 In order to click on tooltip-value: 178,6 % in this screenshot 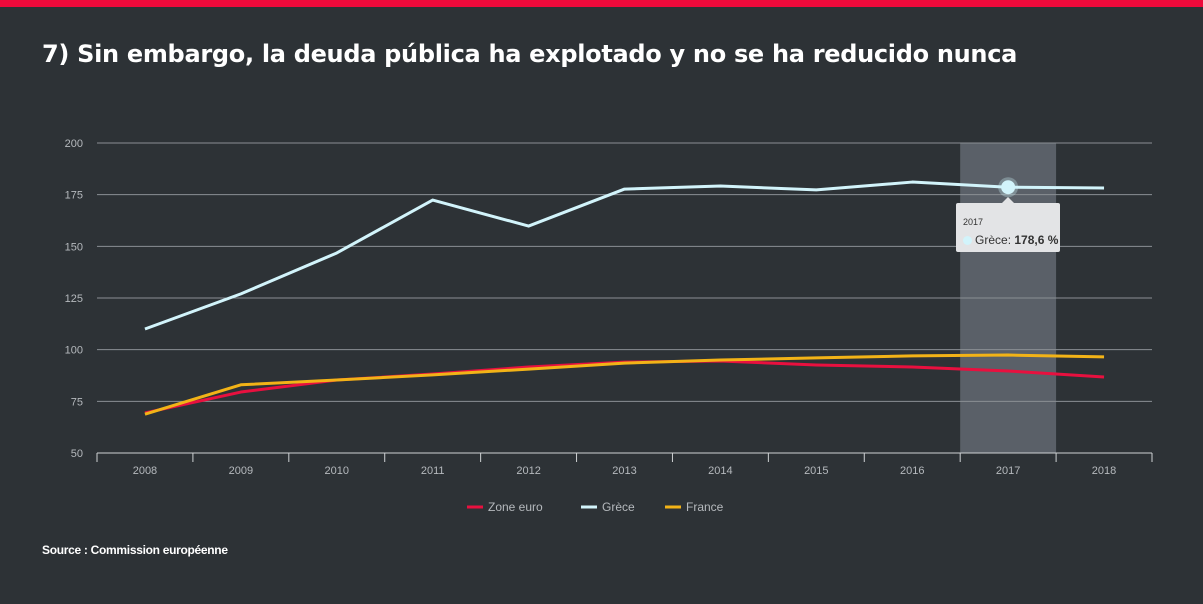, I will do `click(1036, 240)`.